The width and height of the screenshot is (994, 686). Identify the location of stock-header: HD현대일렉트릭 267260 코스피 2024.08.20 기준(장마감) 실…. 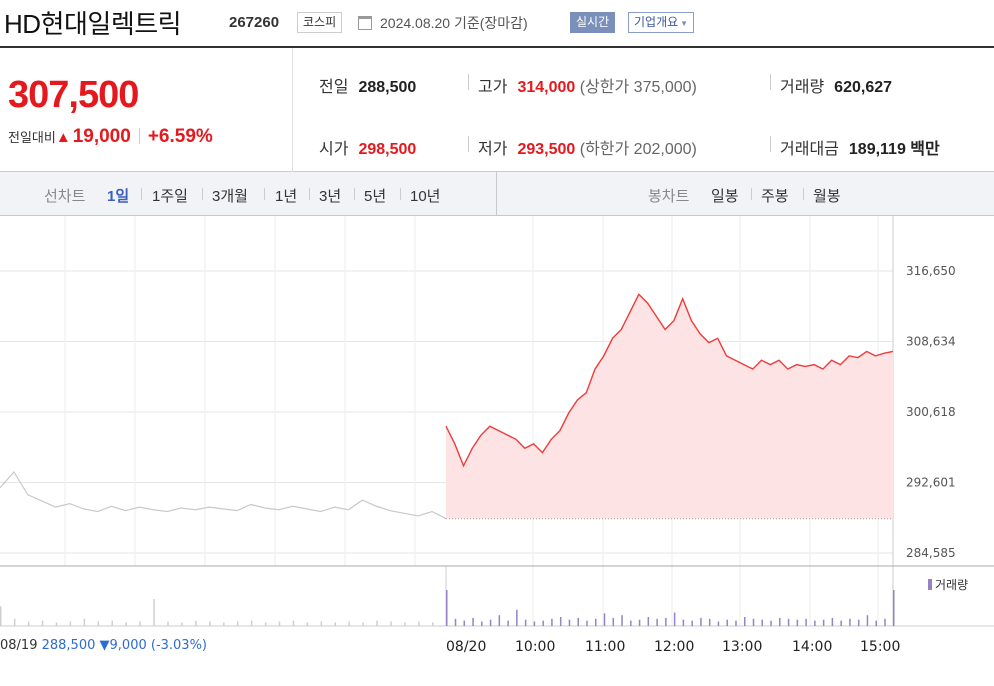
(497, 23).